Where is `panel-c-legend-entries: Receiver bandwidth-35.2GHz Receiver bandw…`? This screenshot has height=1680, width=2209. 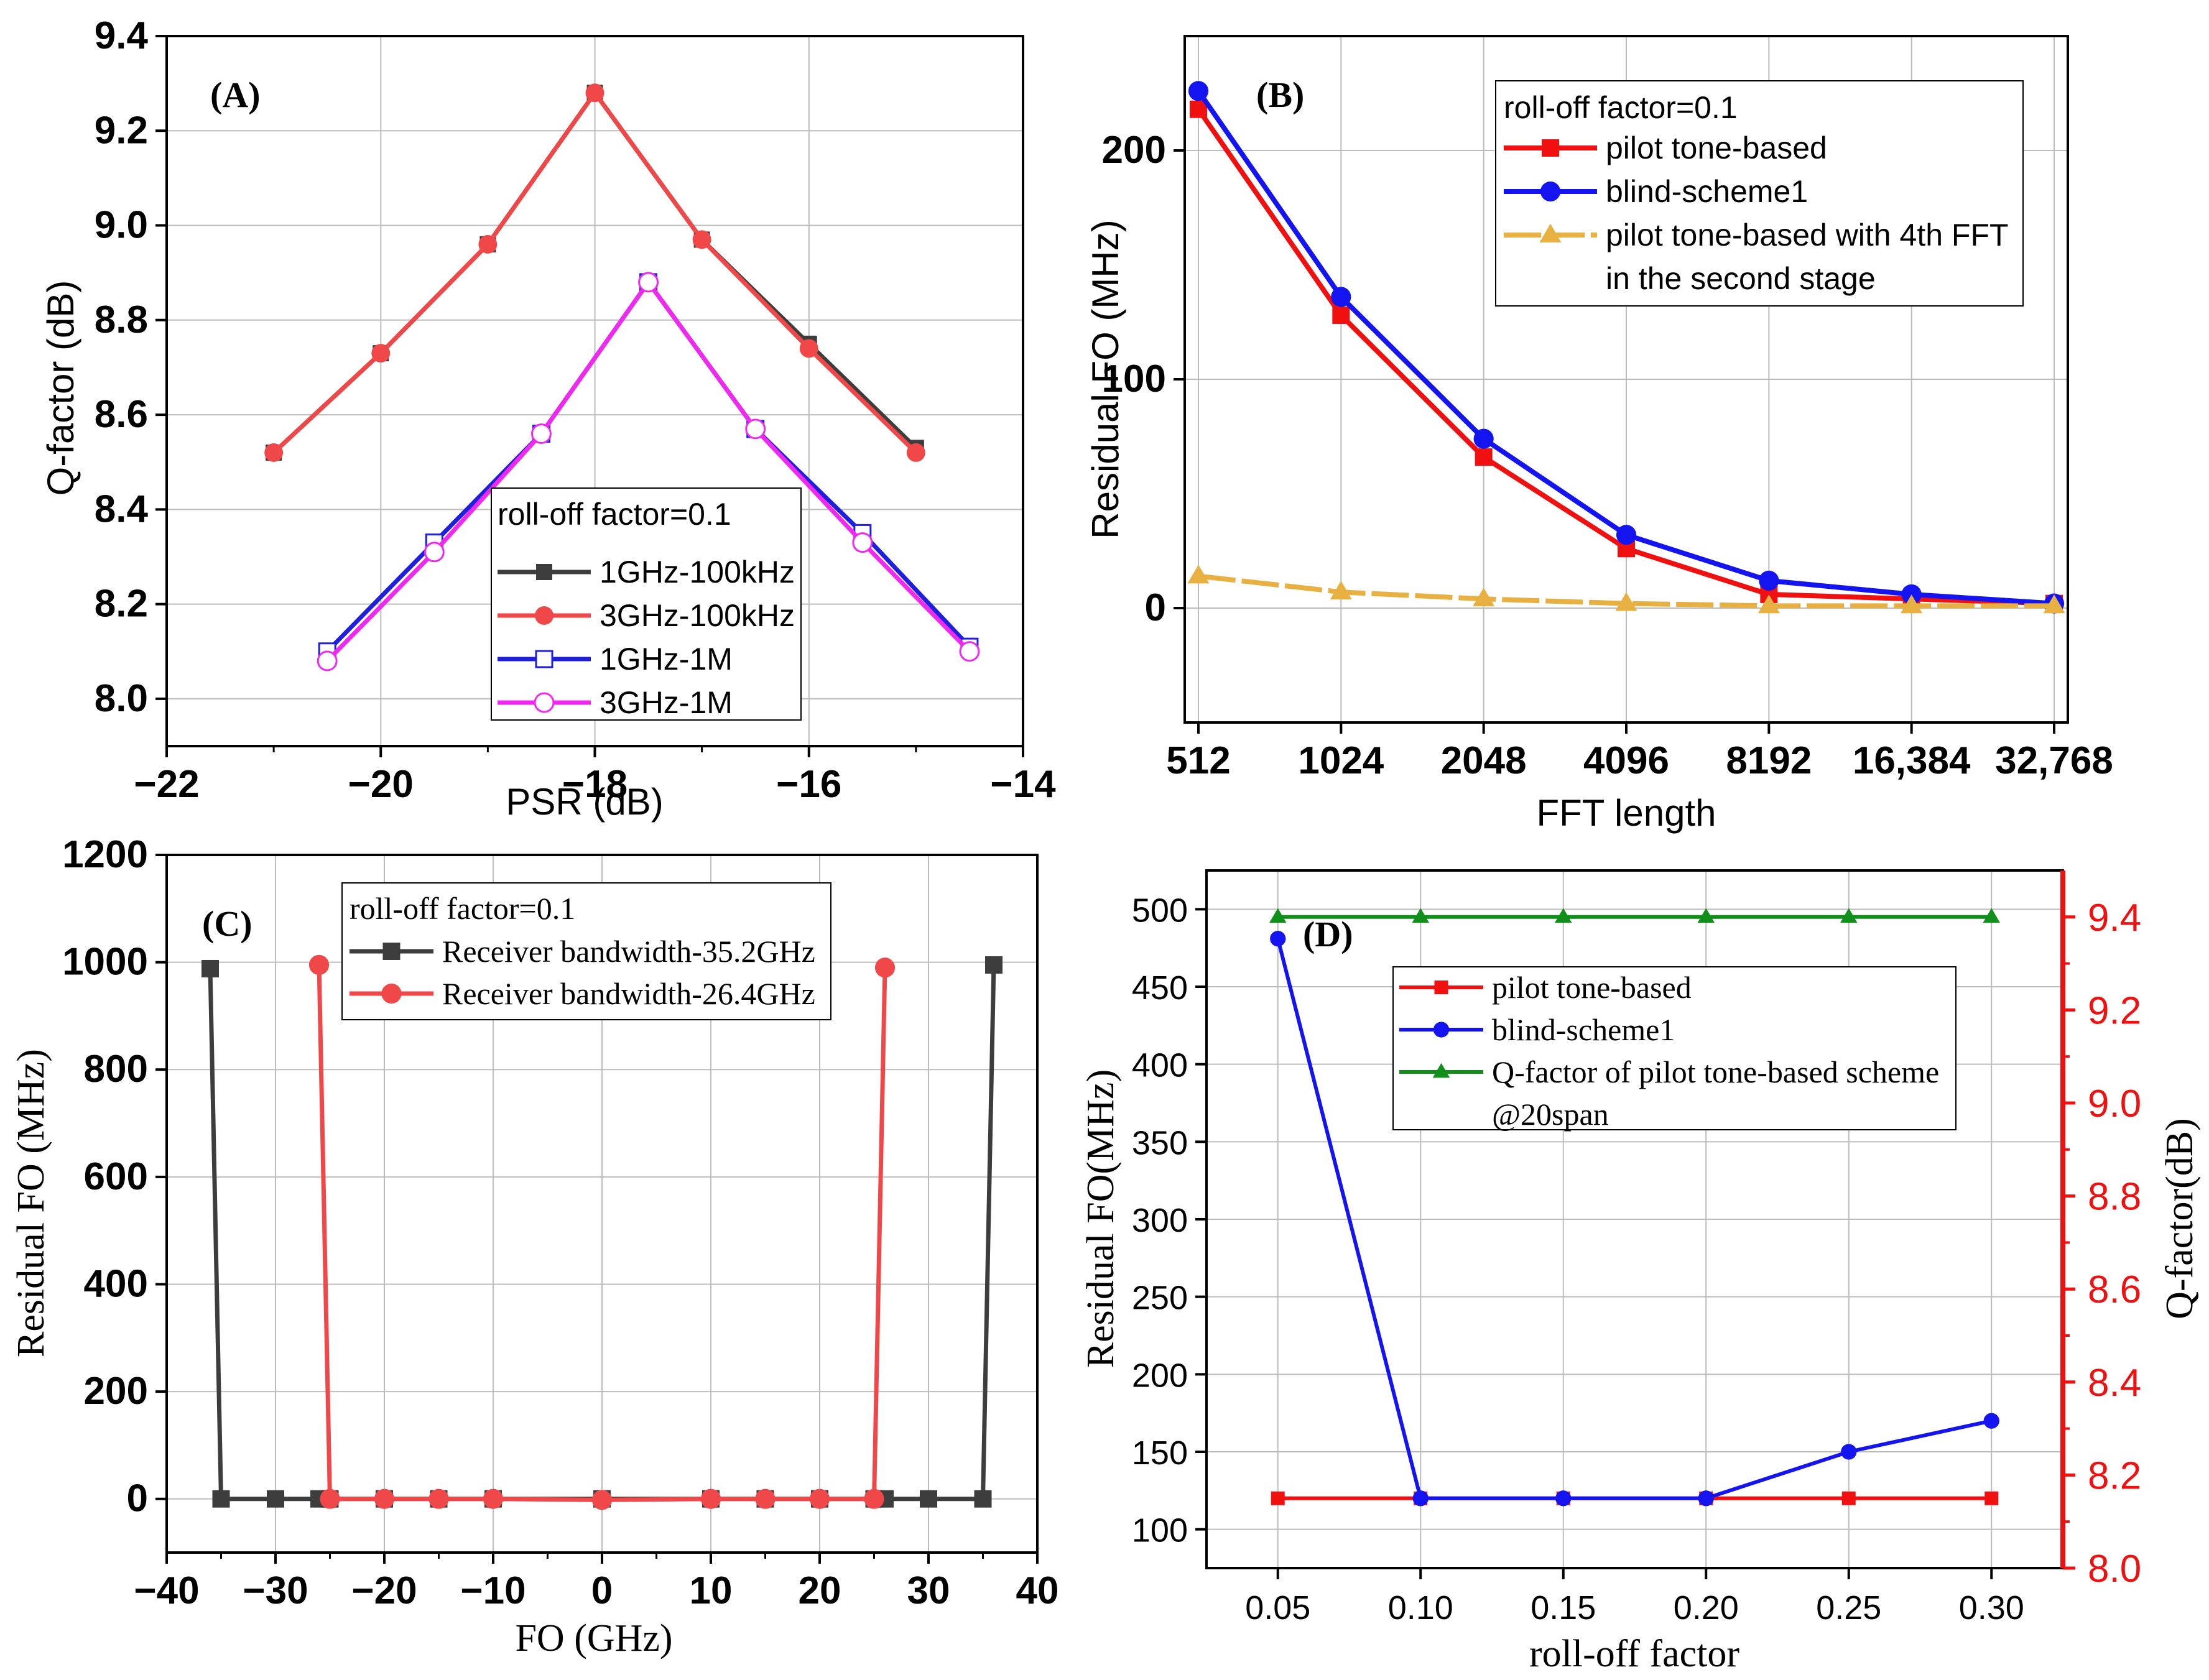 panel-c-legend-entries: Receiver bandwidth-35.2GHz Receiver bandw… is located at coordinates (582, 972).